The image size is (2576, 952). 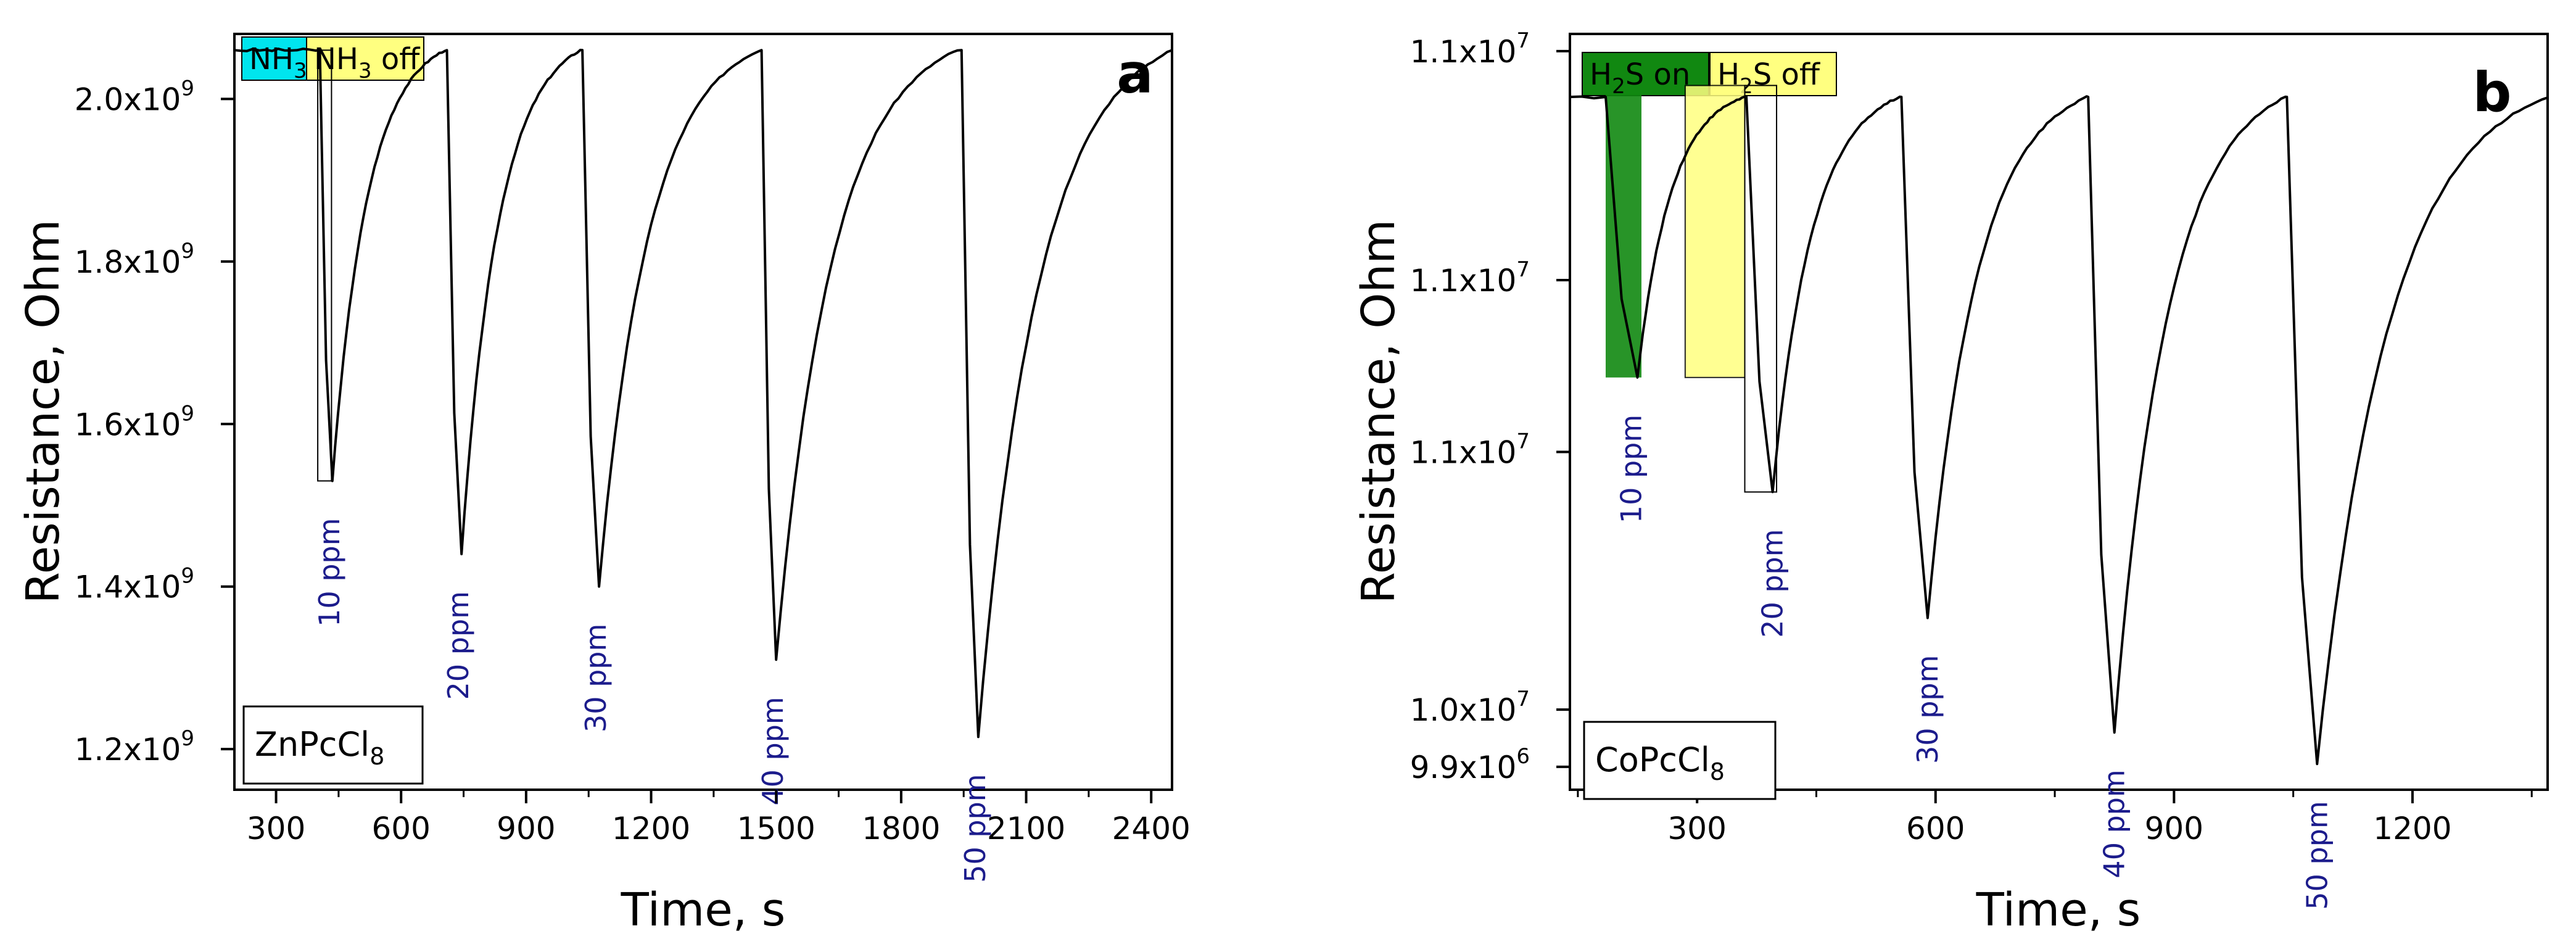 I want to click on exposure-off-region, so click(x=1715, y=232).